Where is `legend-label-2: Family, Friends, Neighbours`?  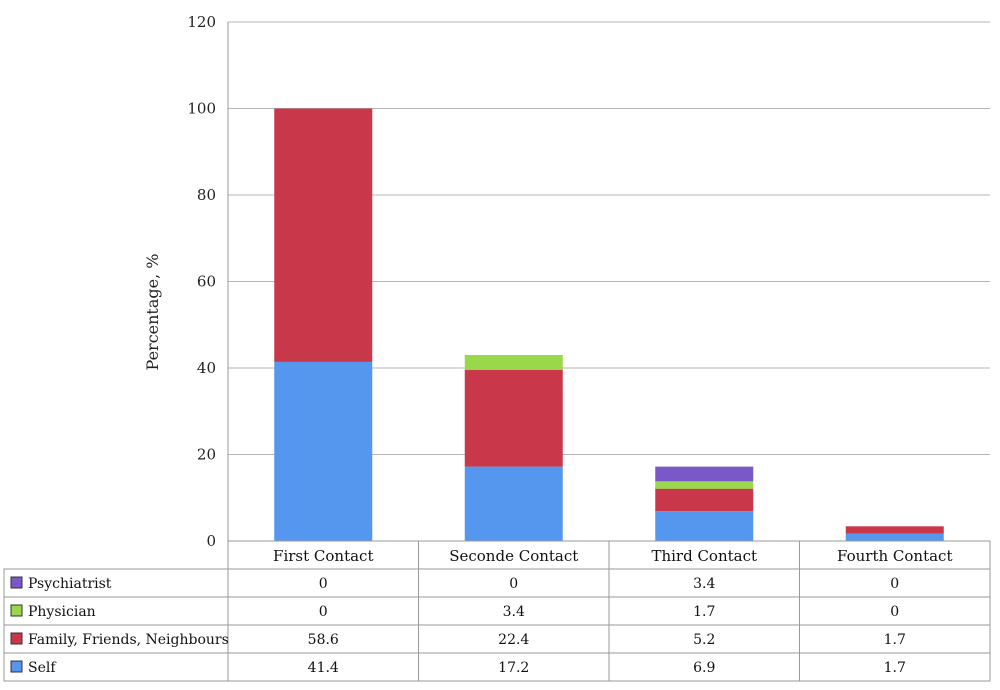
legend-label-2: Family, Friends, Neighbours is located at coordinates (128, 640).